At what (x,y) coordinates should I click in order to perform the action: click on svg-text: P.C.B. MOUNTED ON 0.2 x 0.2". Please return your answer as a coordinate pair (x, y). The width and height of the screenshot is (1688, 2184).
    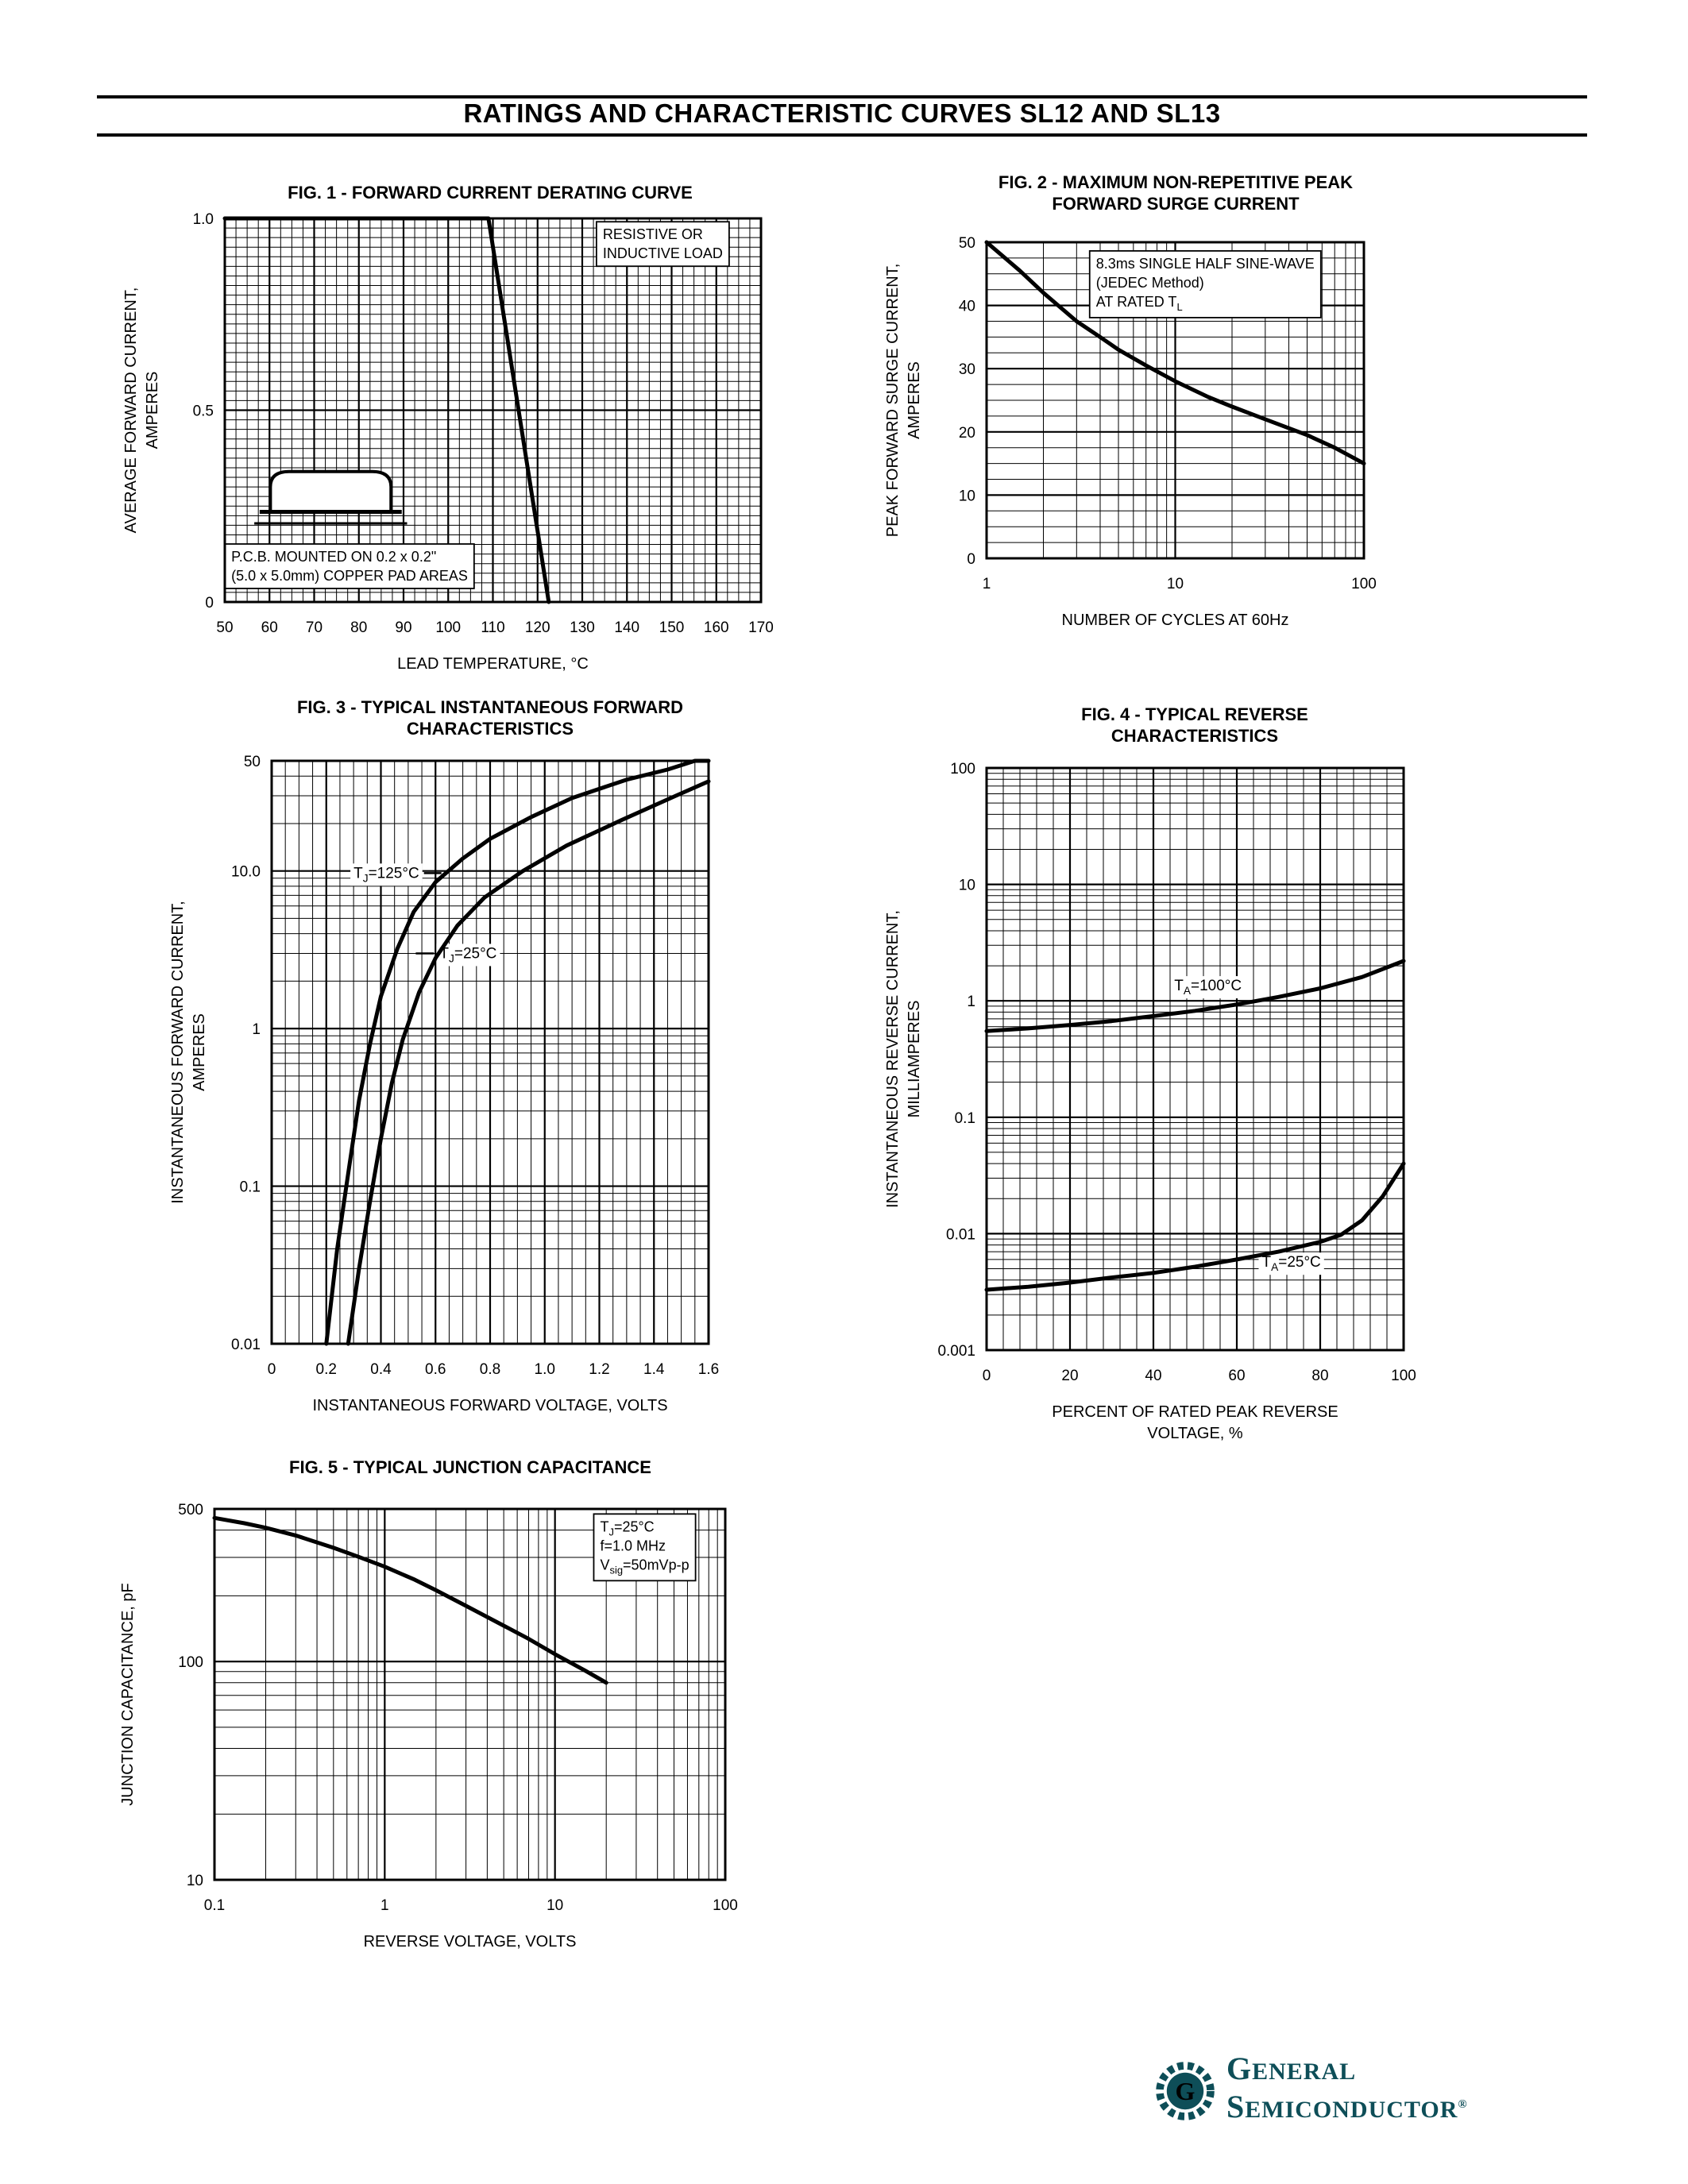
    Looking at the image, I should click on (334, 557).